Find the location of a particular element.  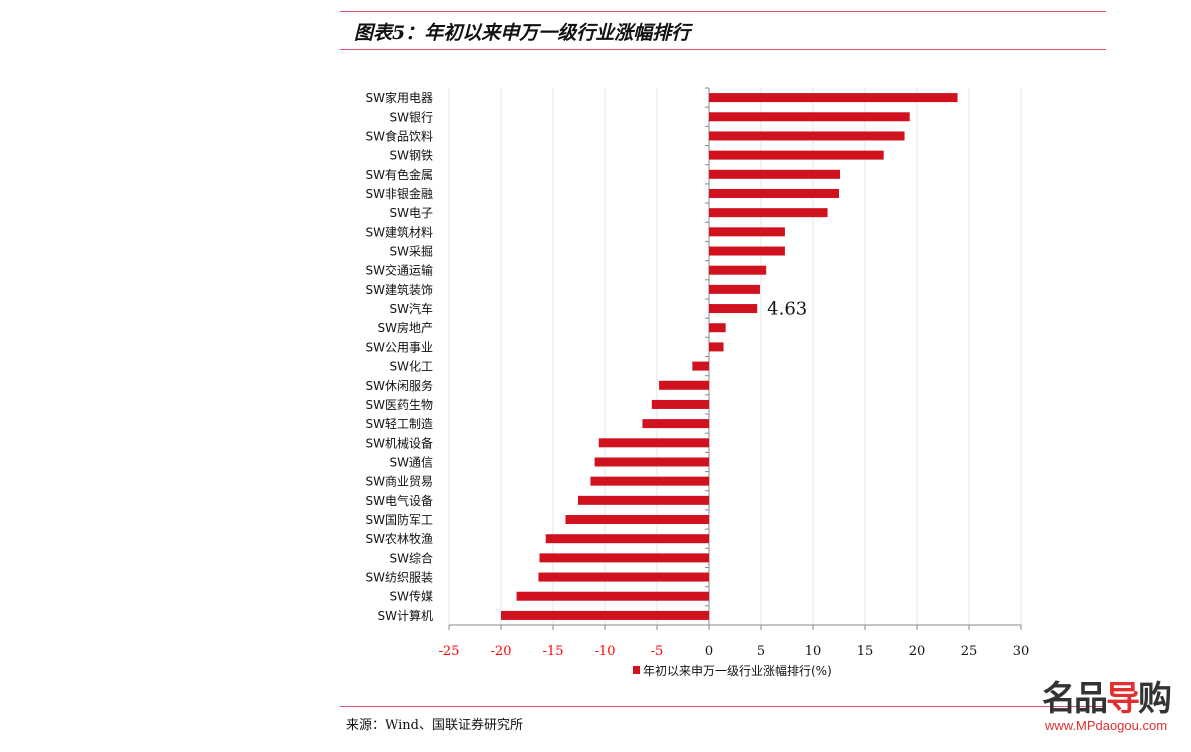

category-label: SW钢铁 is located at coordinates (411, 156).